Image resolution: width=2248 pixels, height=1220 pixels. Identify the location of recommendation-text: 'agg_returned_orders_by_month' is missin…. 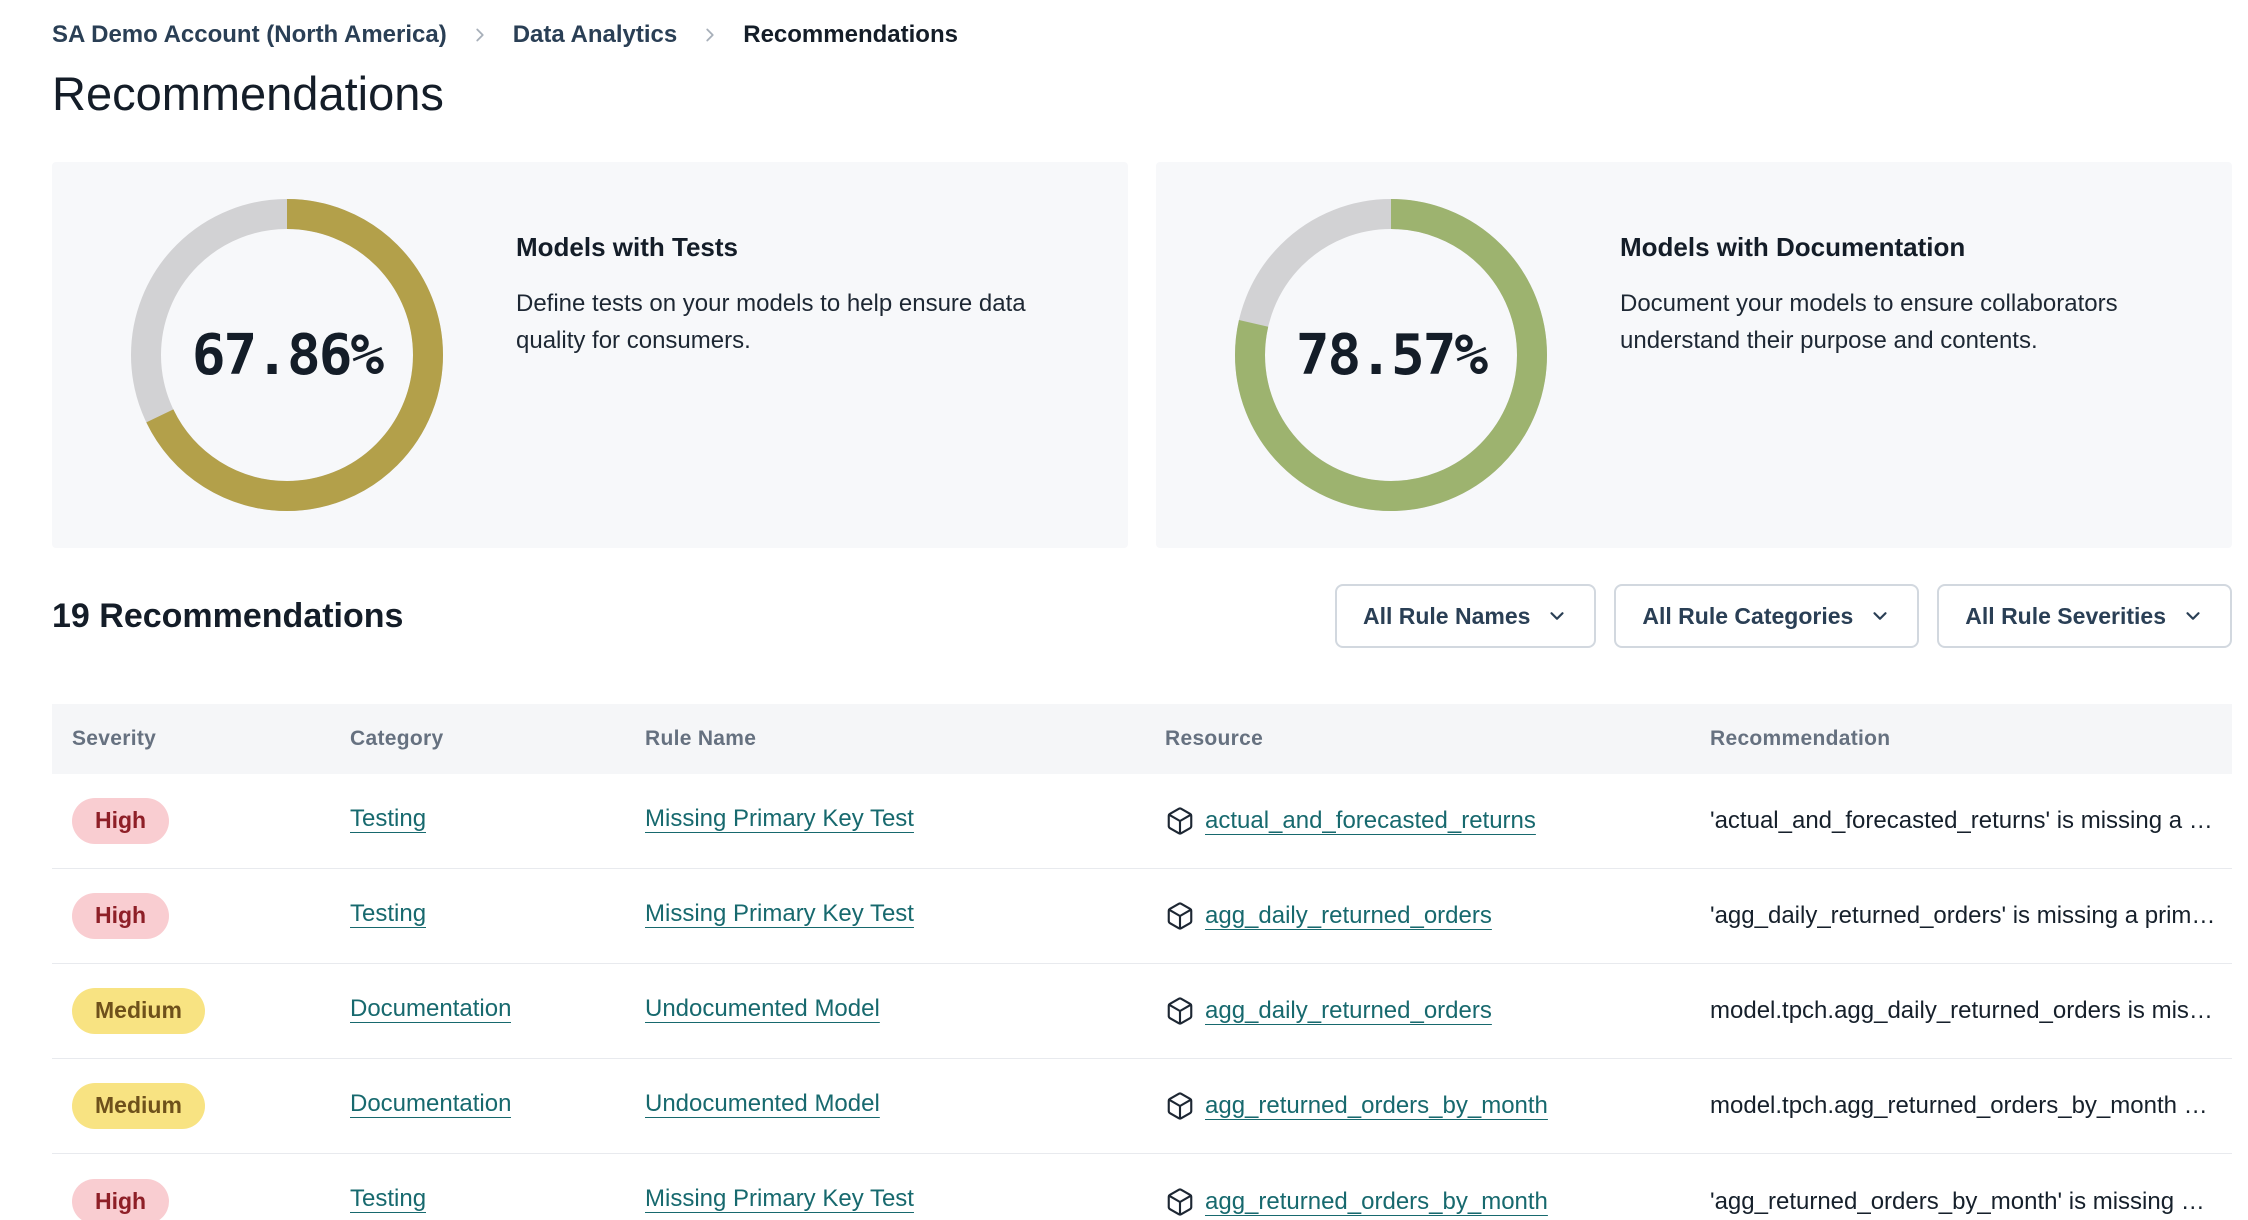
(1957, 1201).